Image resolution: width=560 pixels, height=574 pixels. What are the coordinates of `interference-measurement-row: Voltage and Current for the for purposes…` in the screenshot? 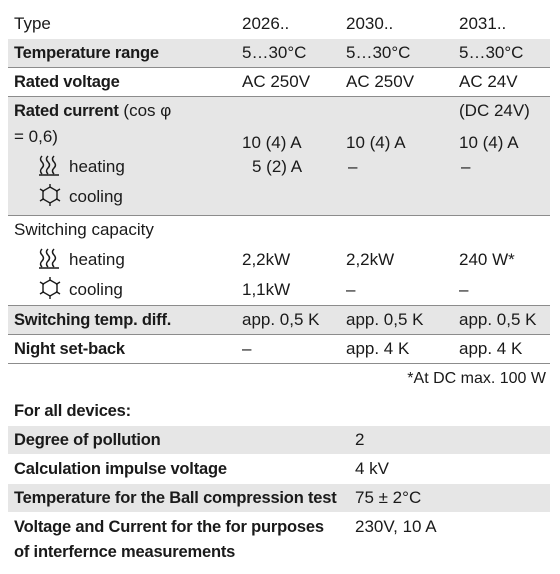 It's located at (279, 540).